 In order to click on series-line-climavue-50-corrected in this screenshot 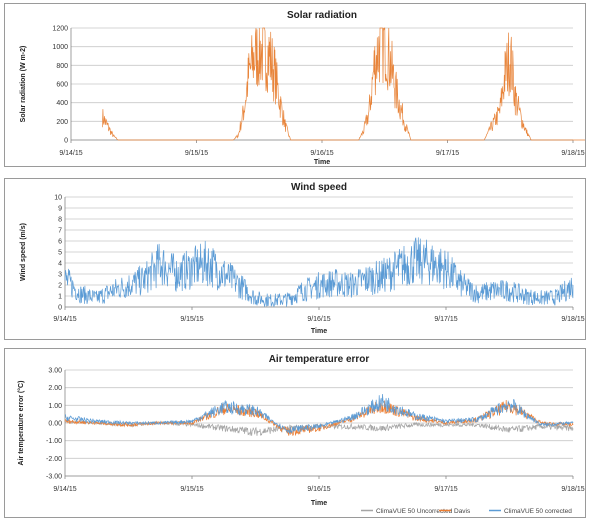, I will do `click(319, 414)`.